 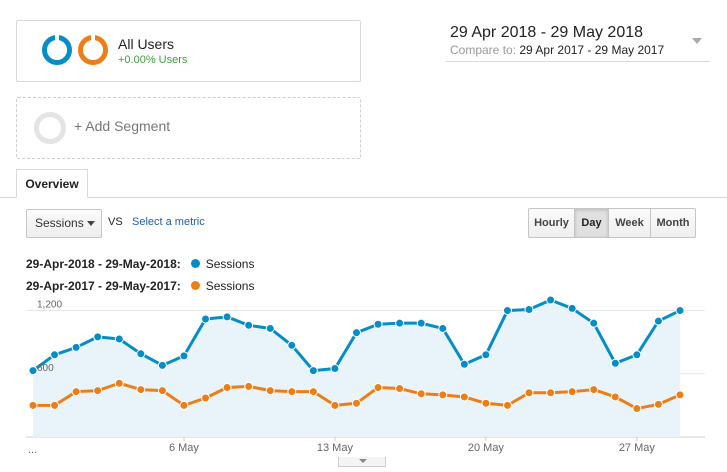 What do you see at coordinates (122, 126) in the screenshot?
I see `add-segment-label: + Add Segment` at bounding box center [122, 126].